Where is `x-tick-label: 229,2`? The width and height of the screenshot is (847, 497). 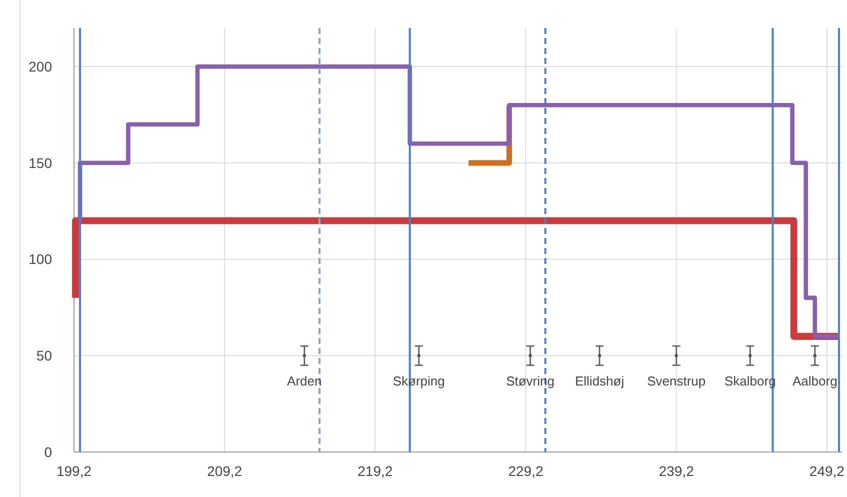 x-tick-label: 229,2 is located at coordinates (526, 471).